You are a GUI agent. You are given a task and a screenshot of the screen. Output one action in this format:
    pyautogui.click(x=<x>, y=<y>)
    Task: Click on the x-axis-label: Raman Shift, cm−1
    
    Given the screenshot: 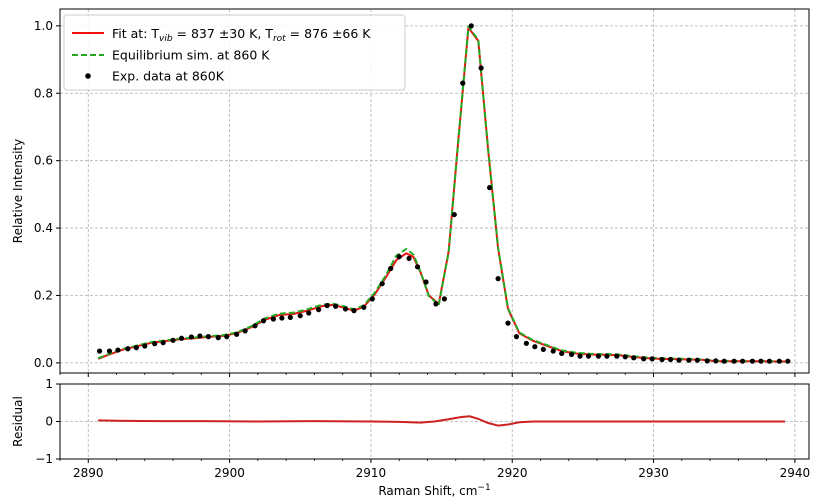 What is the action you would take?
    pyautogui.click(x=434, y=490)
    